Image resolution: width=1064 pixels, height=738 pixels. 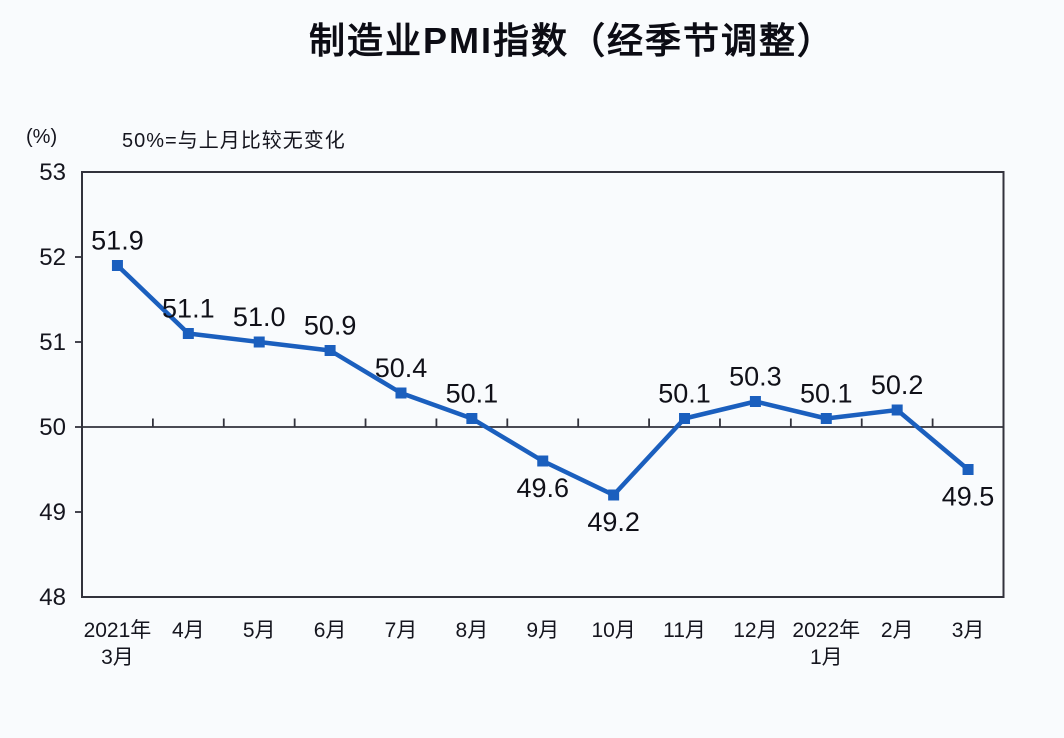 What do you see at coordinates (613, 630) in the screenshot?
I see `x-axis-tick-label: 10月` at bounding box center [613, 630].